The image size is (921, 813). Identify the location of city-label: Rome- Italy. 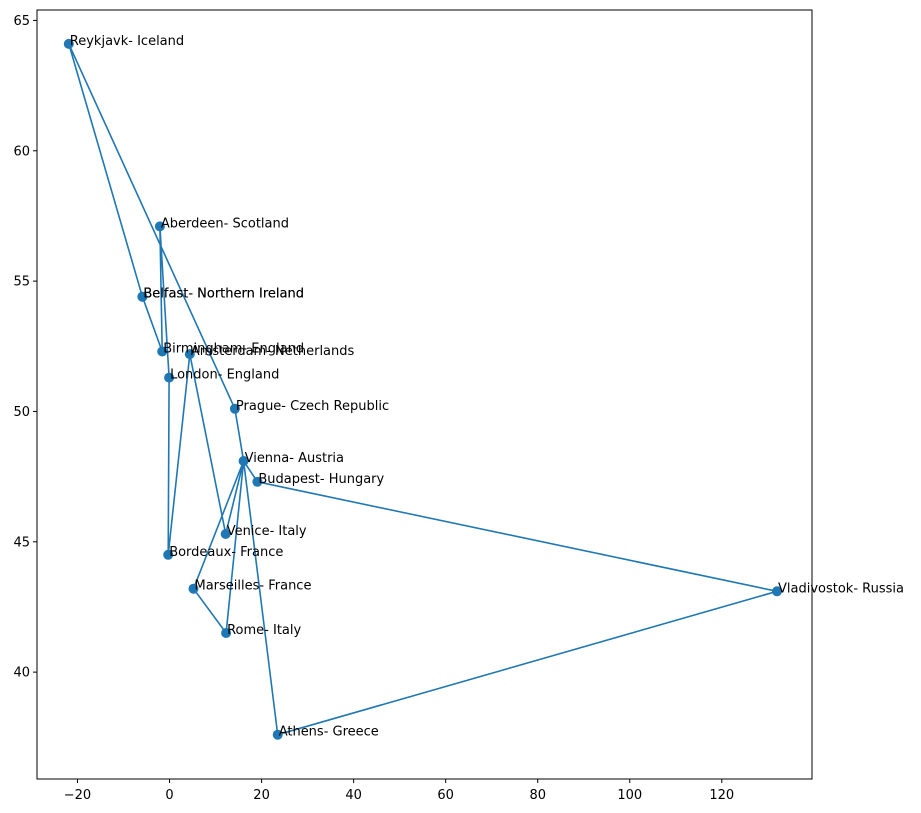
(264, 630).